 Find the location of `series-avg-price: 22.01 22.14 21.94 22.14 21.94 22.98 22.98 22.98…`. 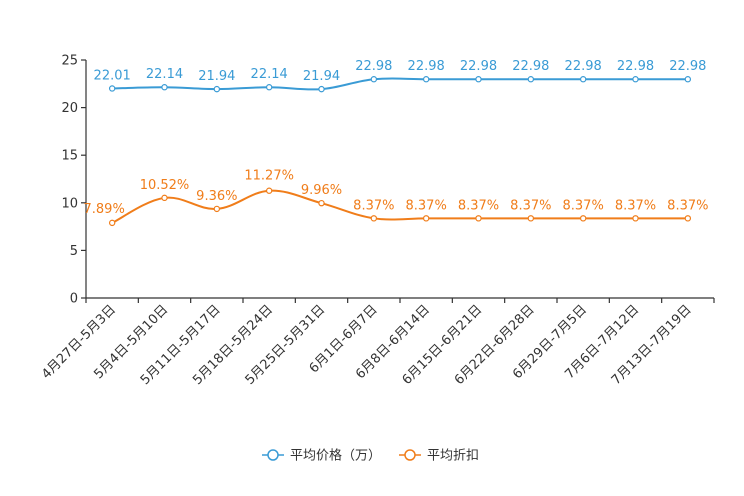

series-avg-price: 22.01 22.14 21.94 22.14 21.94 22.98 22.98 22.98… is located at coordinates (400, 76).